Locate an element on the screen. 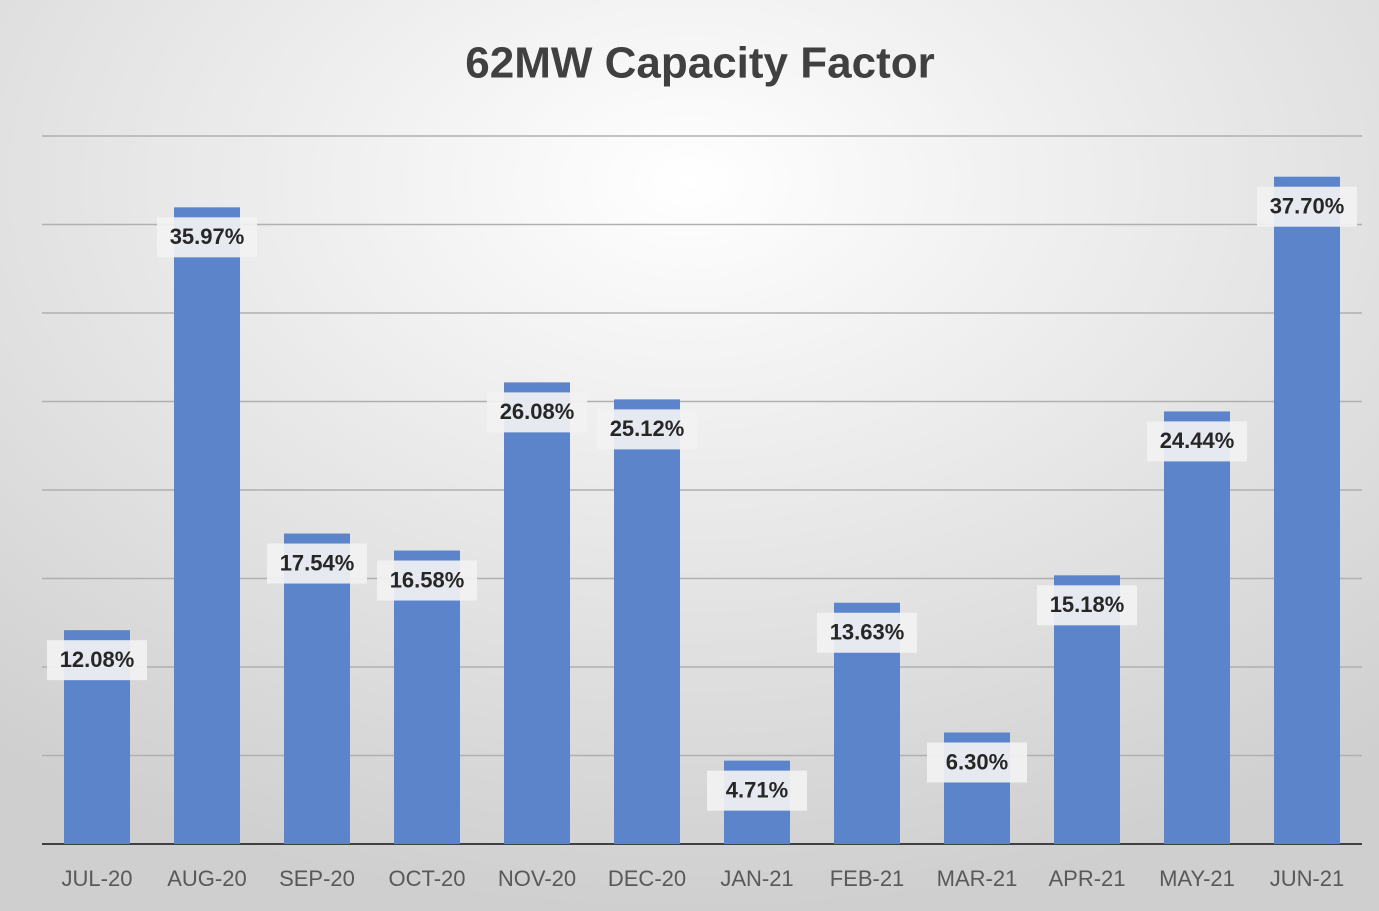  value-label: 15.18% is located at coordinates (1087, 604).